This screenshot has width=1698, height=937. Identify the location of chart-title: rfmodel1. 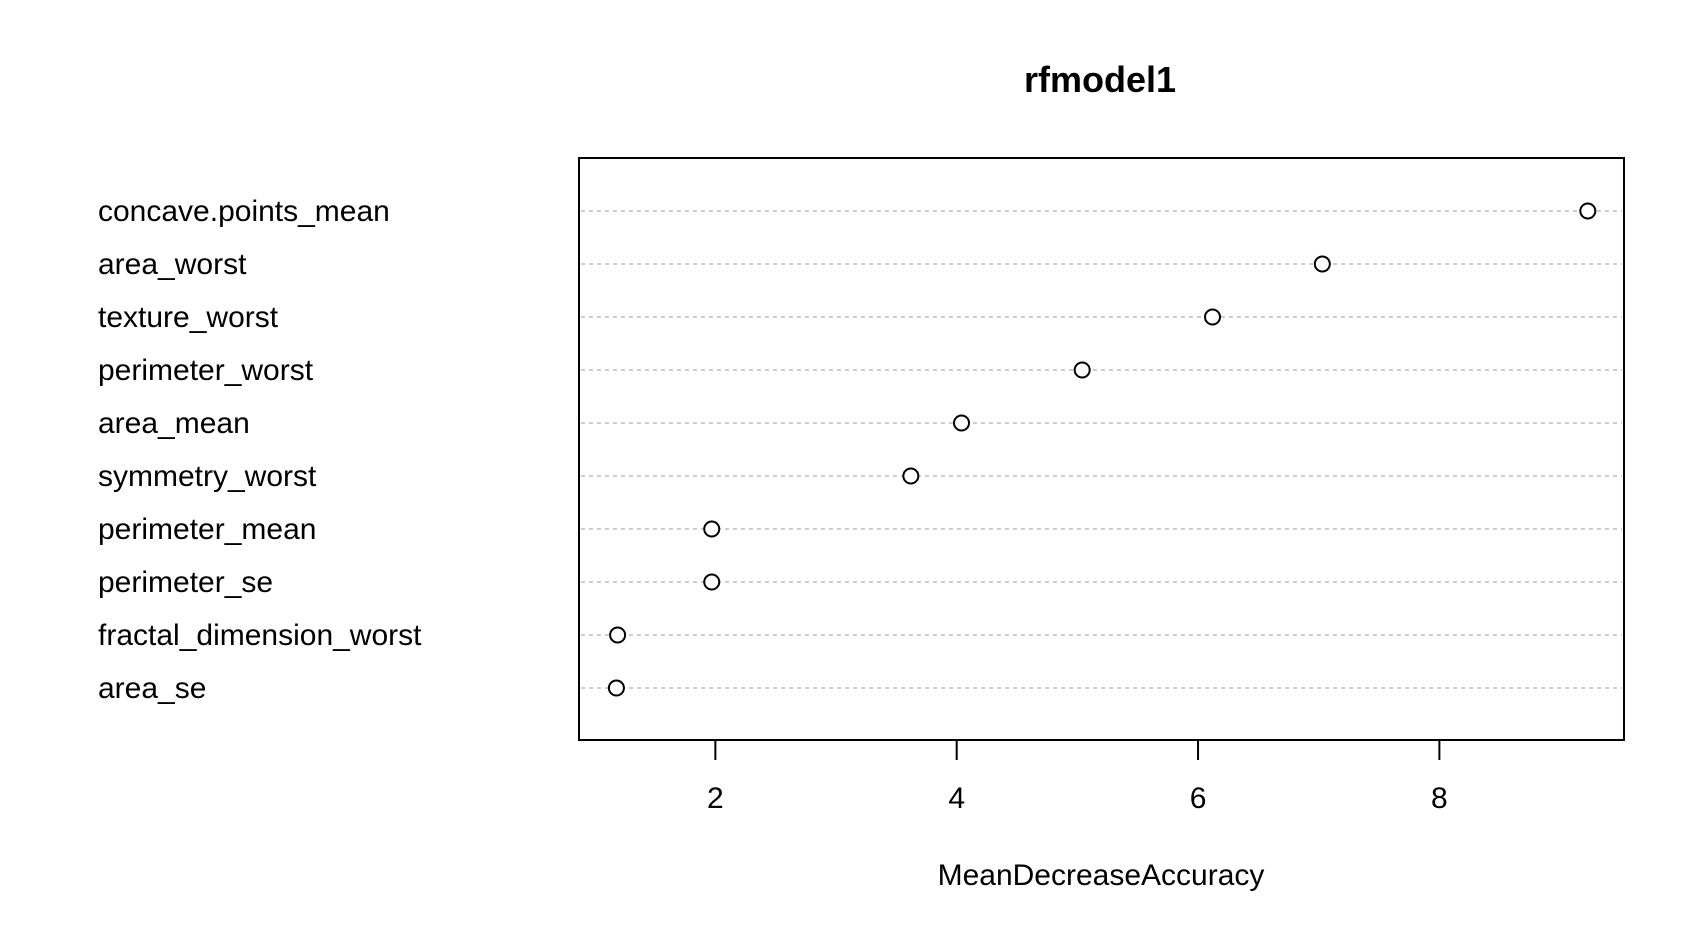
(1100, 79).